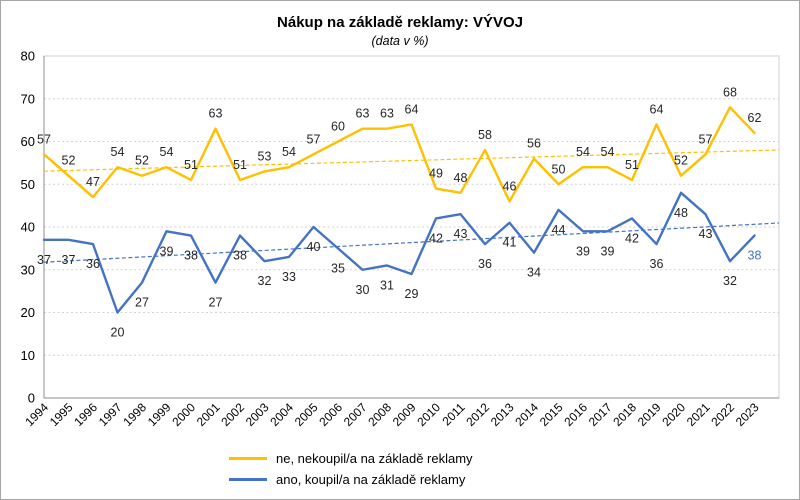 This screenshot has width=800, height=500. Describe the element at coordinates (28, 98) in the screenshot. I see `y-tick-label: 70` at that location.